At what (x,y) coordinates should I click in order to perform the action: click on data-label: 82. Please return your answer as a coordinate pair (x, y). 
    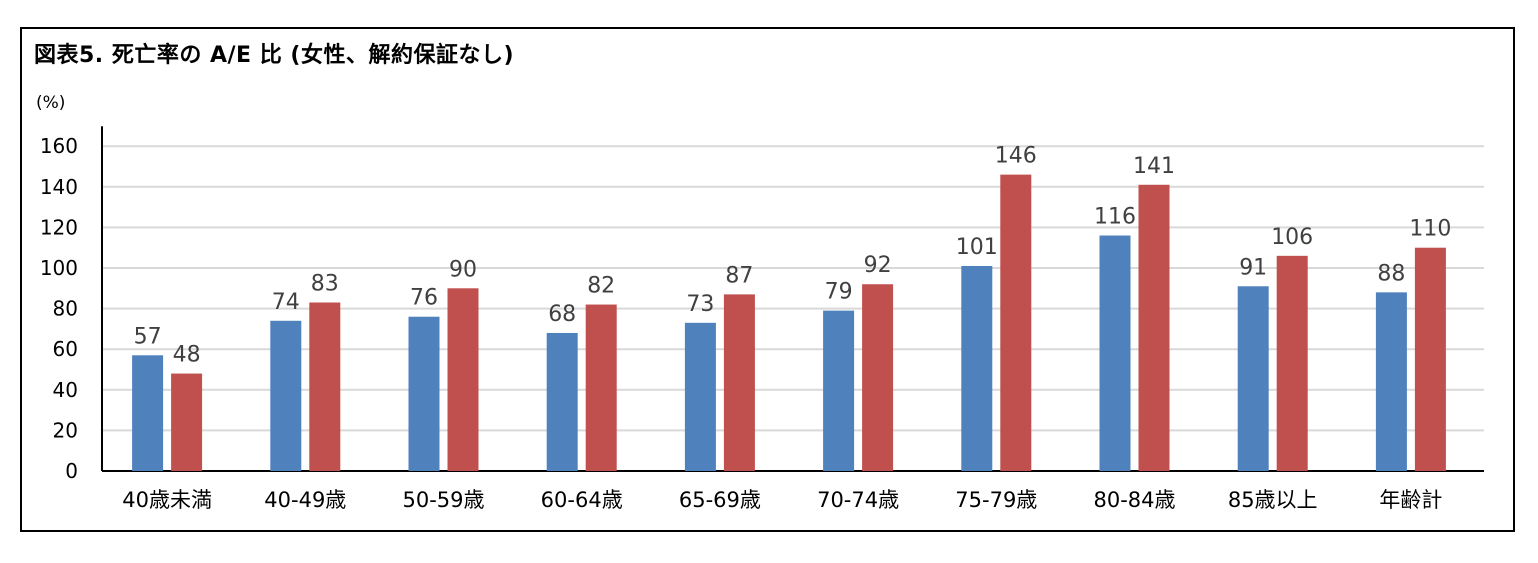
    Looking at the image, I should click on (601, 286).